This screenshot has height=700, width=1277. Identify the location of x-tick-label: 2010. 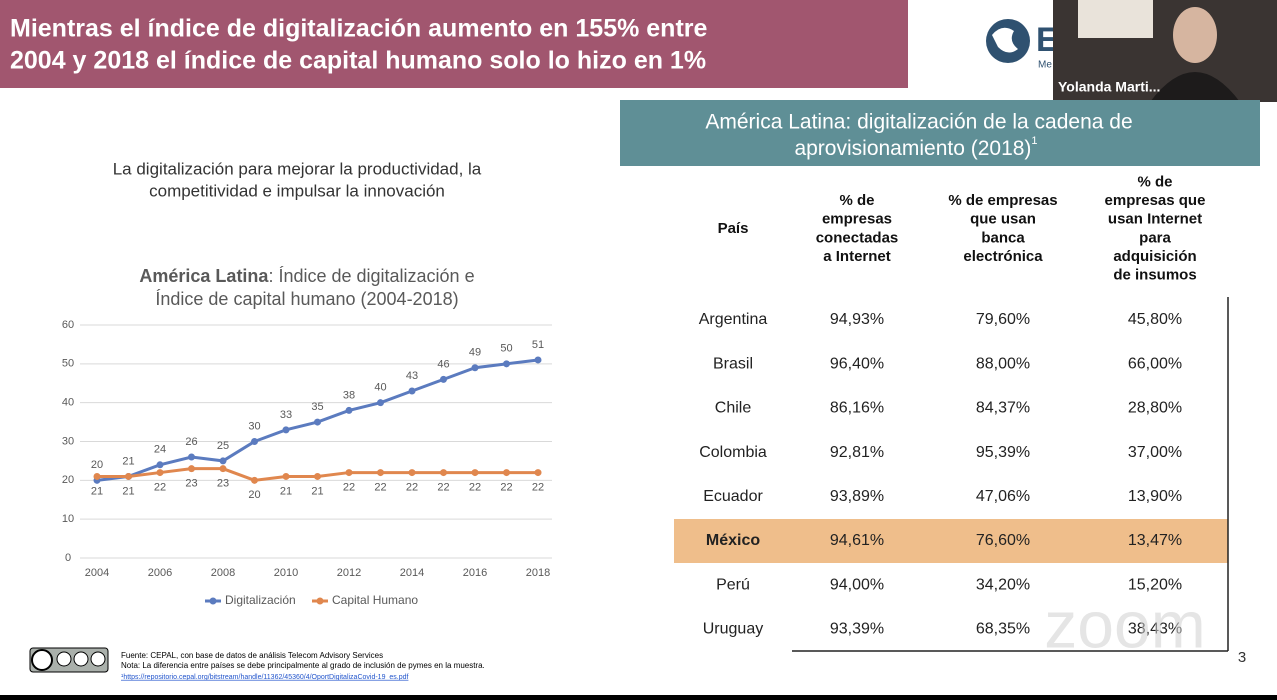
(286, 573).